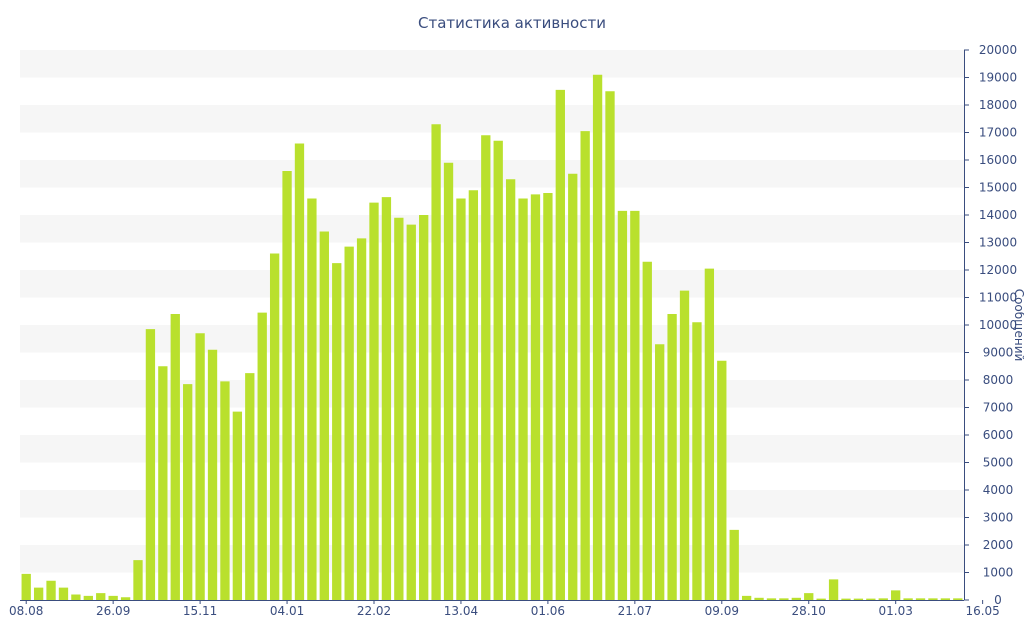 Image resolution: width=1024 pixels, height=640 pixels. What do you see at coordinates (998, 188) in the screenshot?
I see `y-tick-label: 15000` at bounding box center [998, 188].